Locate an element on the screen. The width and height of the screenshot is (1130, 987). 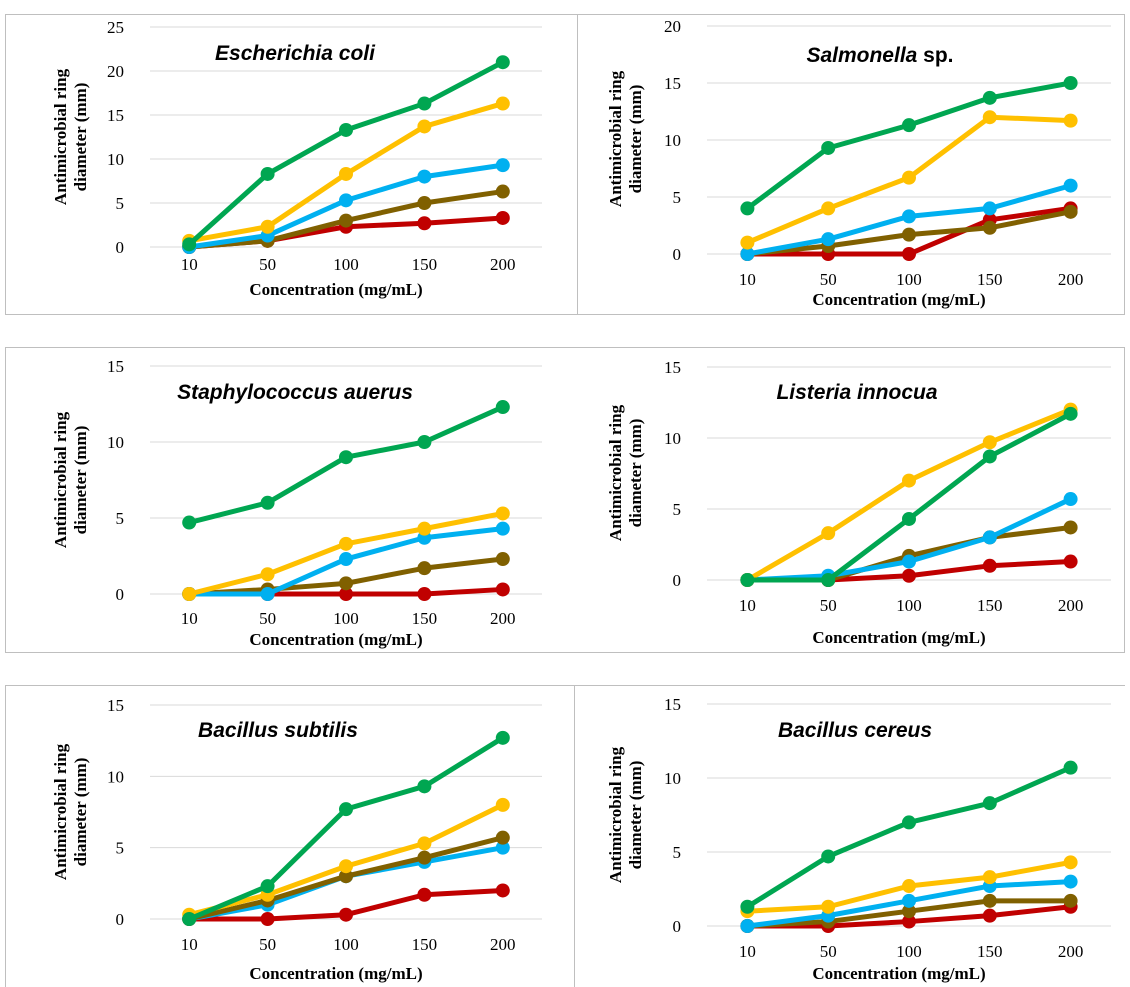
series-line is located at coordinates (346, 465).